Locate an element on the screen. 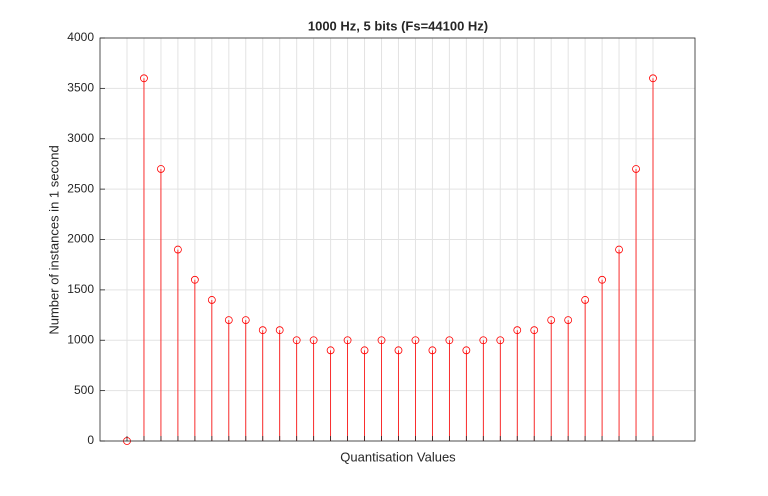  y-tick-label: 3000 is located at coordinates (80, 138).